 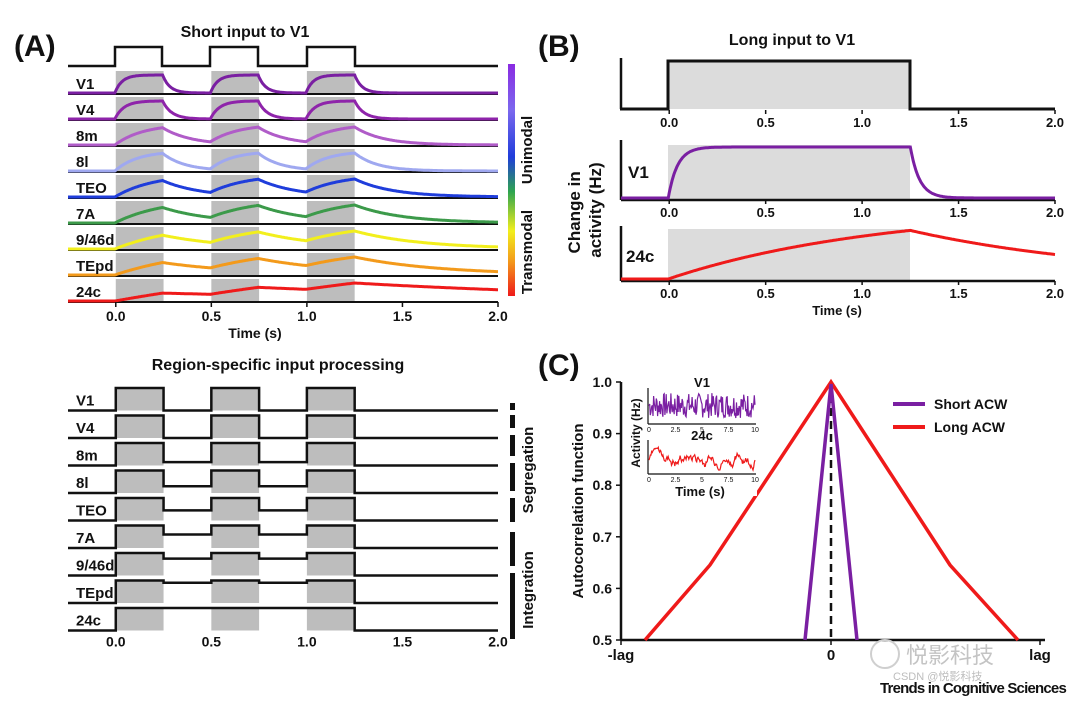 What do you see at coordinates (973, 688) in the screenshot?
I see `journal-footer: Trends in Cognitive Sciences` at bounding box center [973, 688].